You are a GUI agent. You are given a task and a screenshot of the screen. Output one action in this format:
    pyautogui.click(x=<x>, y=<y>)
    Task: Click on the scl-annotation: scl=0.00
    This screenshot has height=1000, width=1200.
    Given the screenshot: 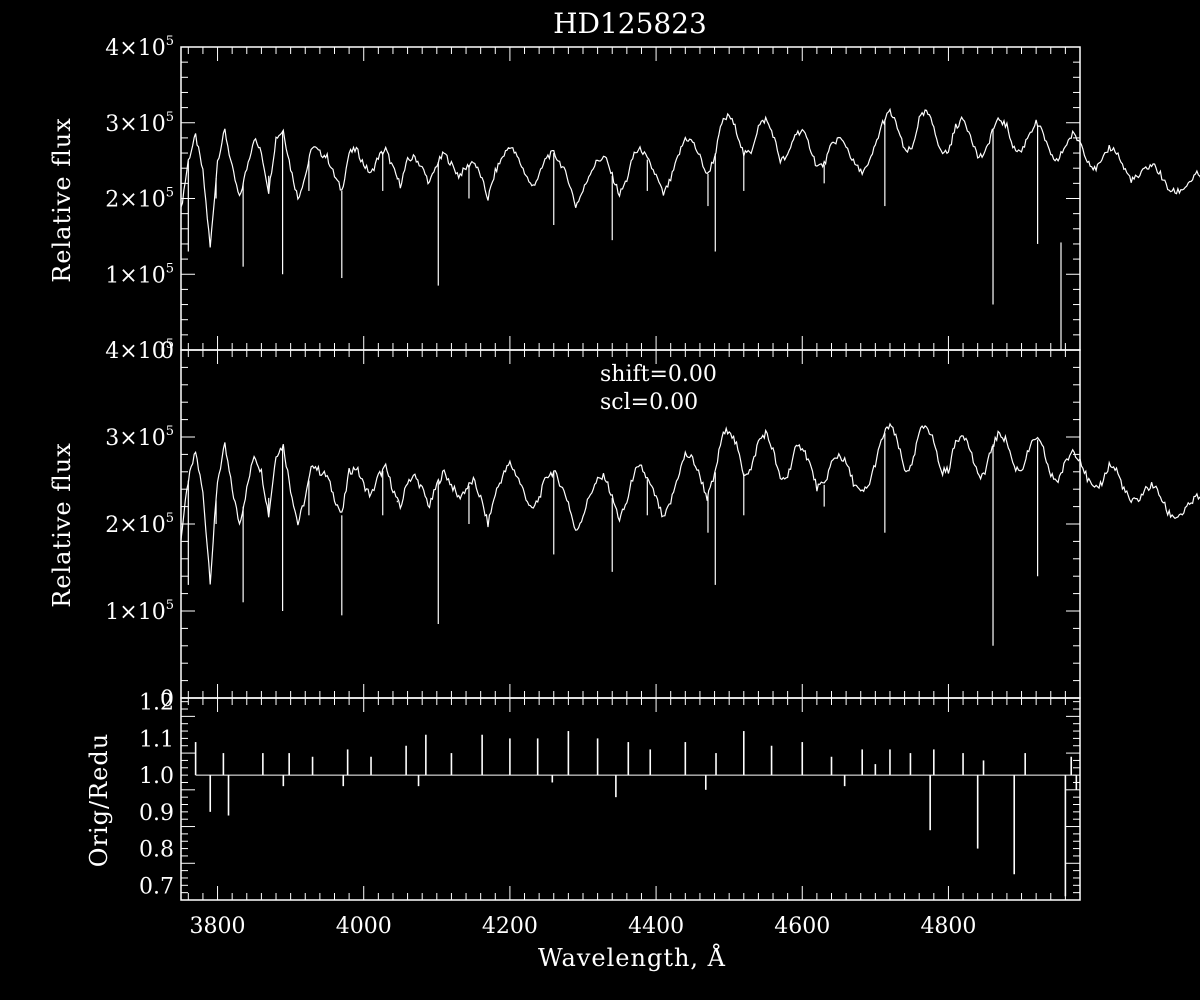 What is the action you would take?
    pyautogui.click(x=649, y=402)
    